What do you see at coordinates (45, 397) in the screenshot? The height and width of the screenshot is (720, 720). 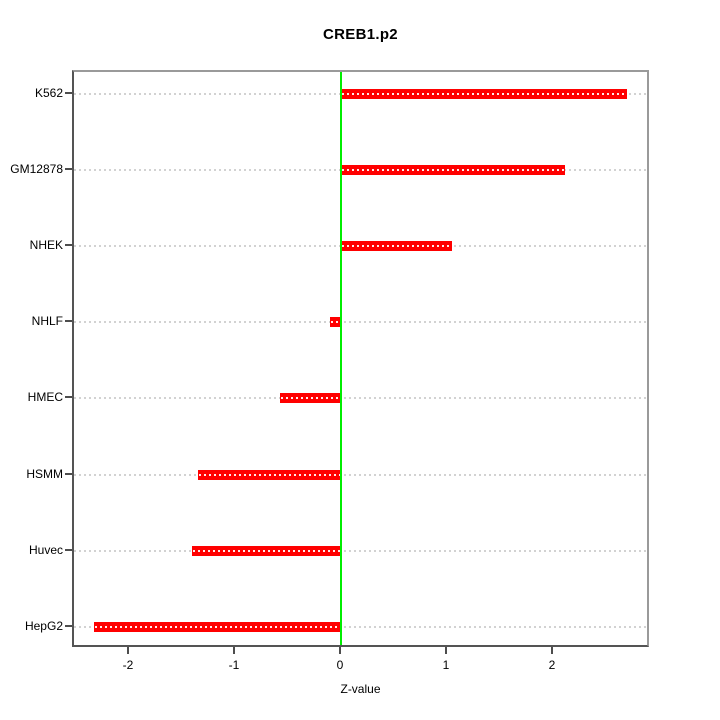 I see `y-axis-tick-label: HMEC` at bounding box center [45, 397].